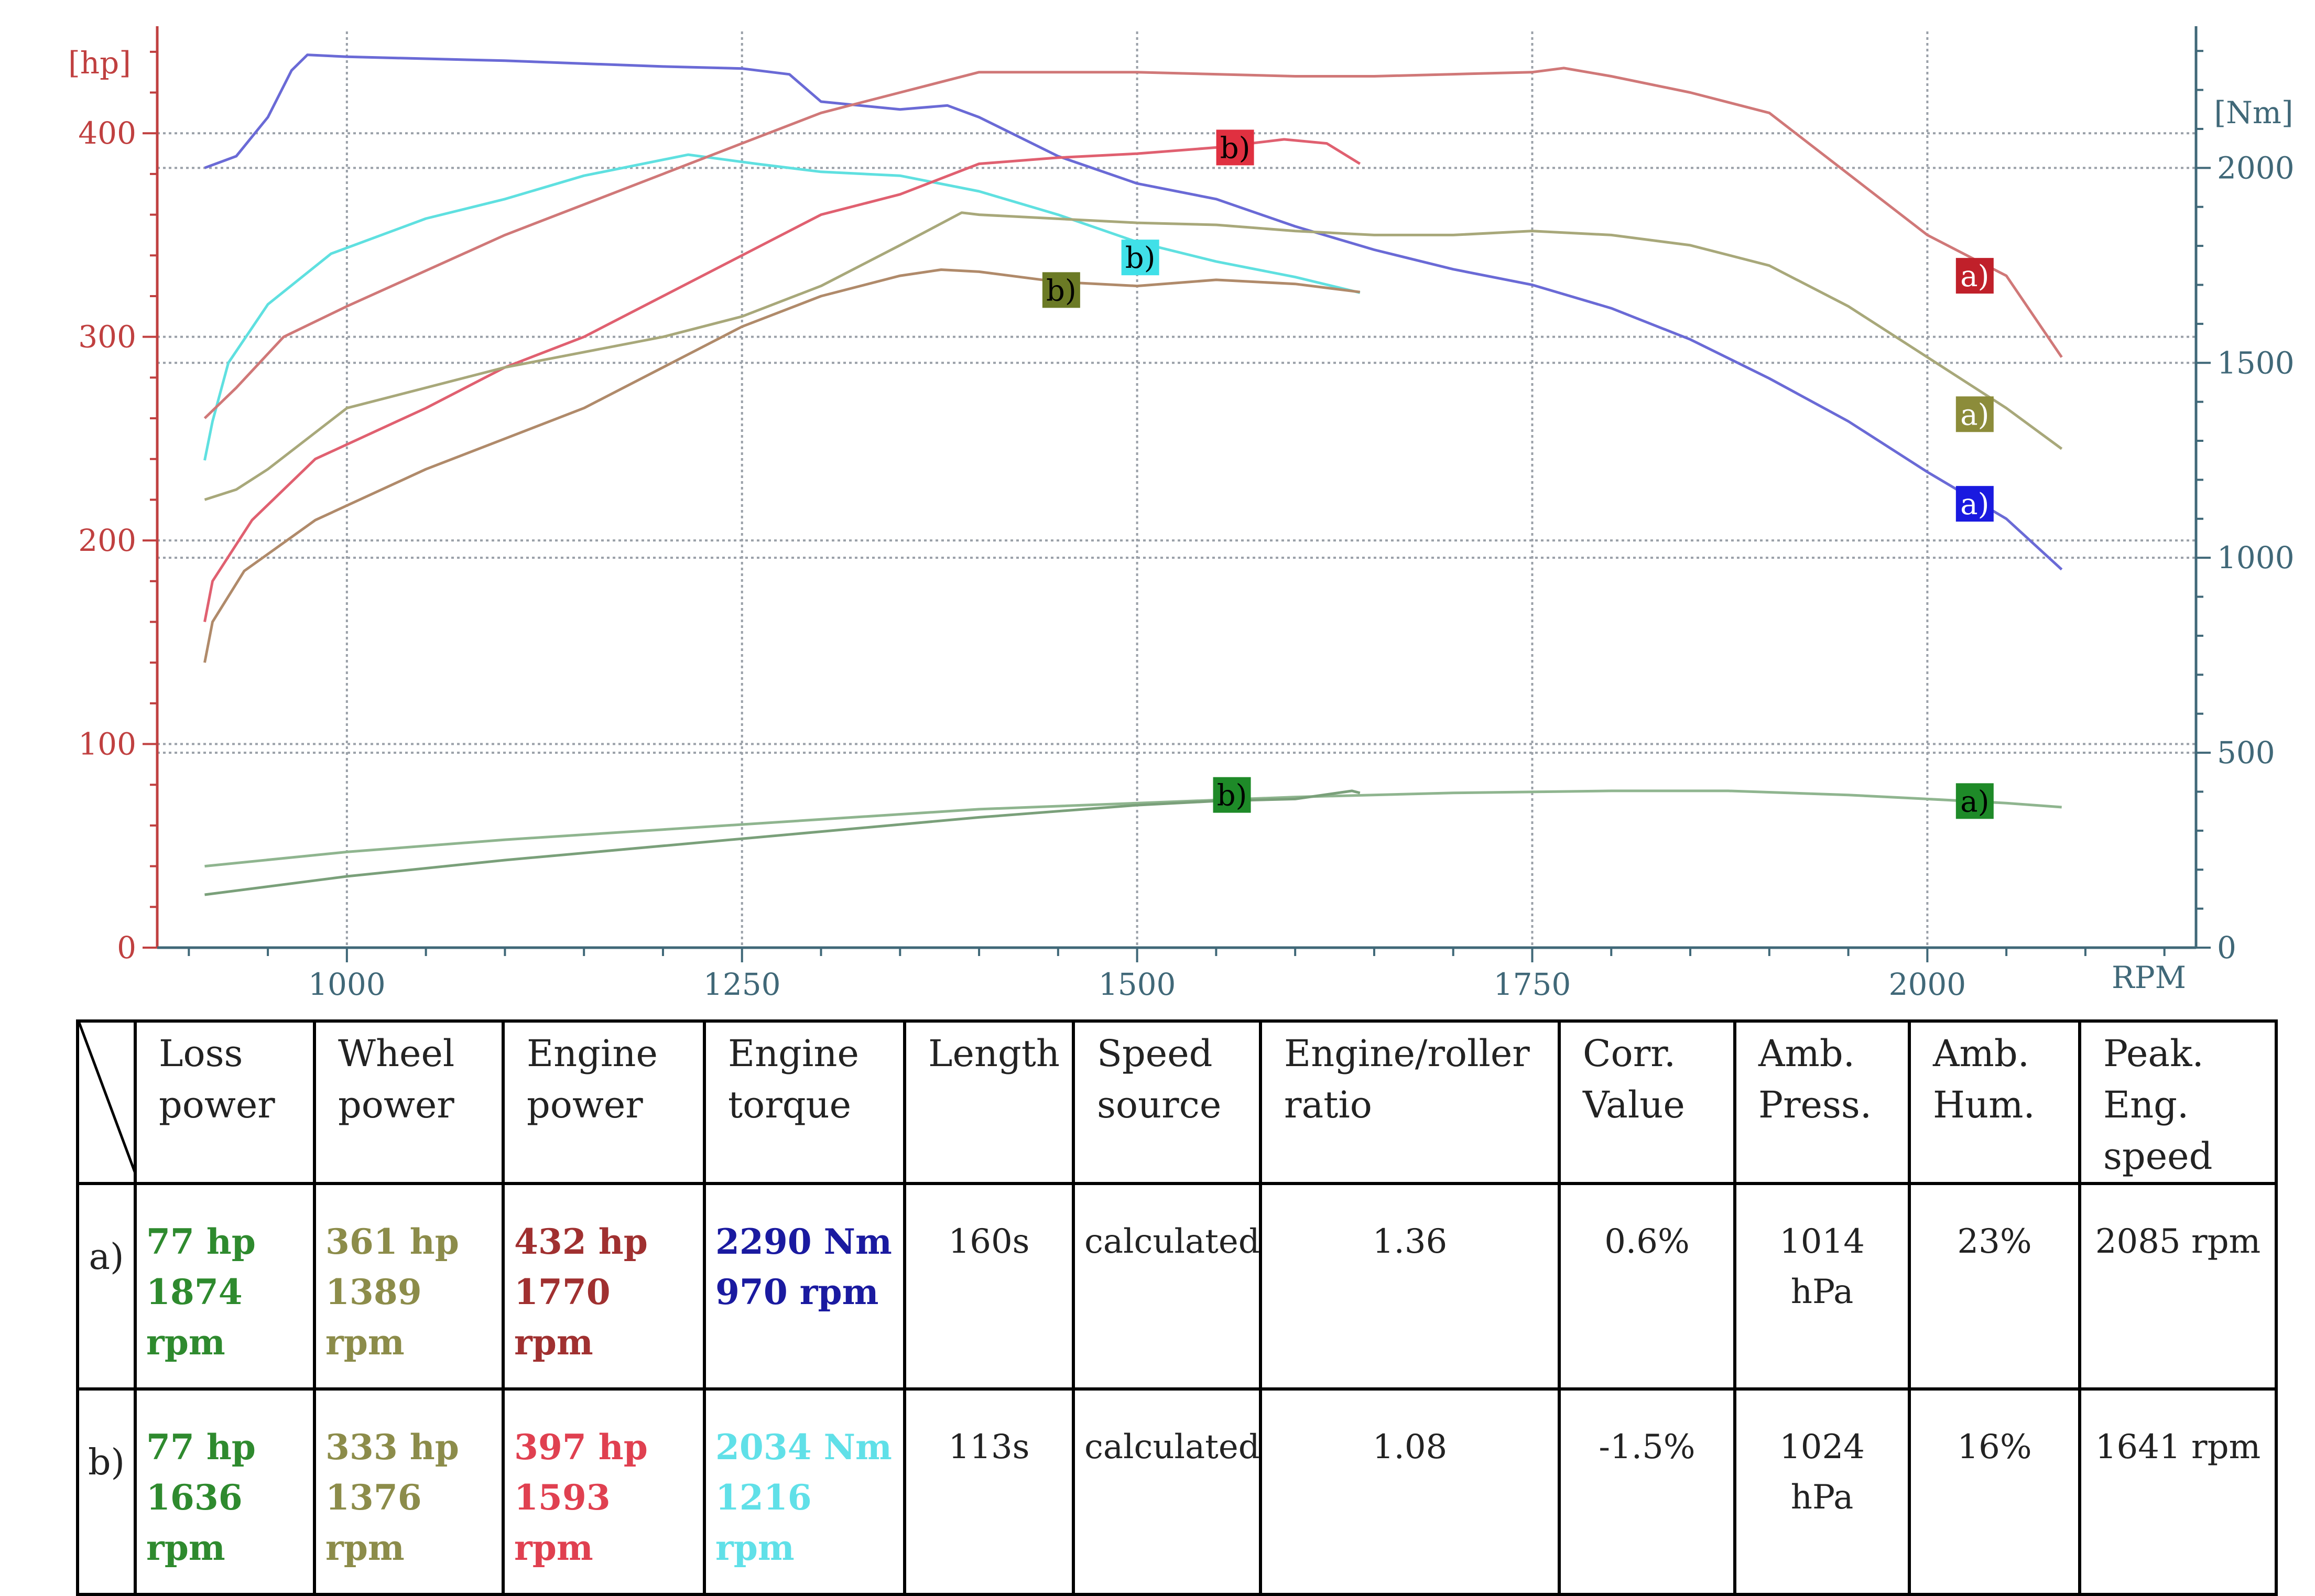 Image resolution: width=2315 pixels, height=1596 pixels. What do you see at coordinates (107, 541) in the screenshot?
I see `y-left-tick-label: 200` at bounding box center [107, 541].